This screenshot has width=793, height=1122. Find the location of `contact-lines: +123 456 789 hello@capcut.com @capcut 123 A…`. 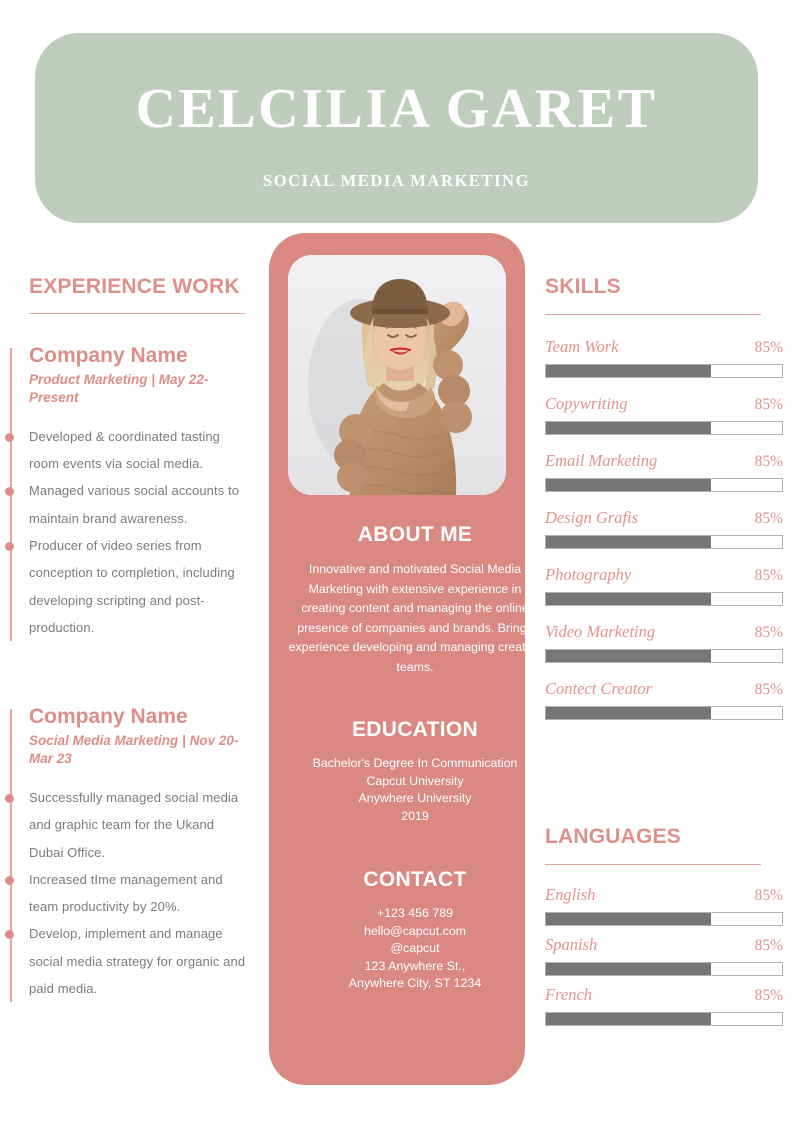

contact-lines: +123 456 789 hello@capcut.com @capcut 123 A… is located at coordinates (415, 949).